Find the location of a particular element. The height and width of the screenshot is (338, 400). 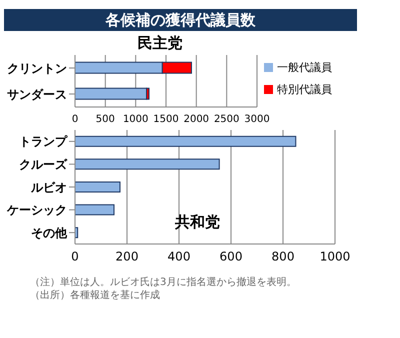

x-tick-label: 200 is located at coordinates (127, 257).